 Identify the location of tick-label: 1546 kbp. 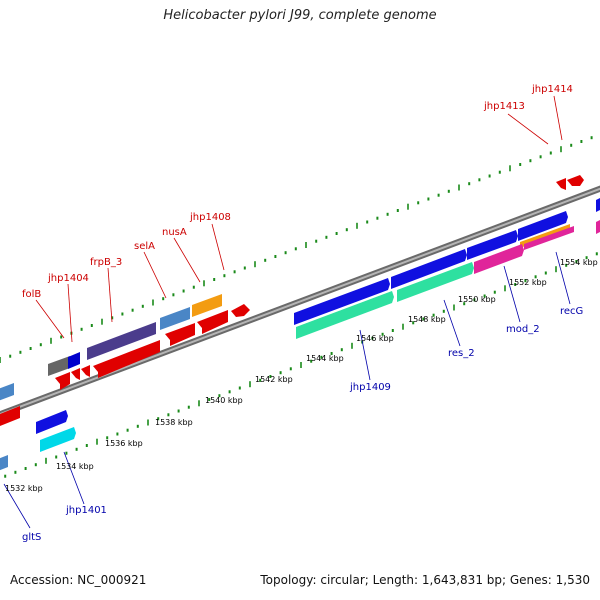
(375, 338).